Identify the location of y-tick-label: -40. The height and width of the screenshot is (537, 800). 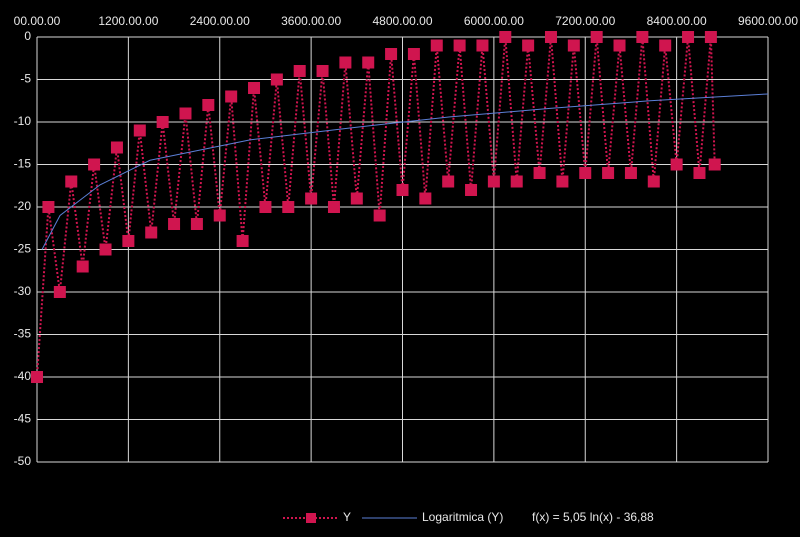
(23, 376).